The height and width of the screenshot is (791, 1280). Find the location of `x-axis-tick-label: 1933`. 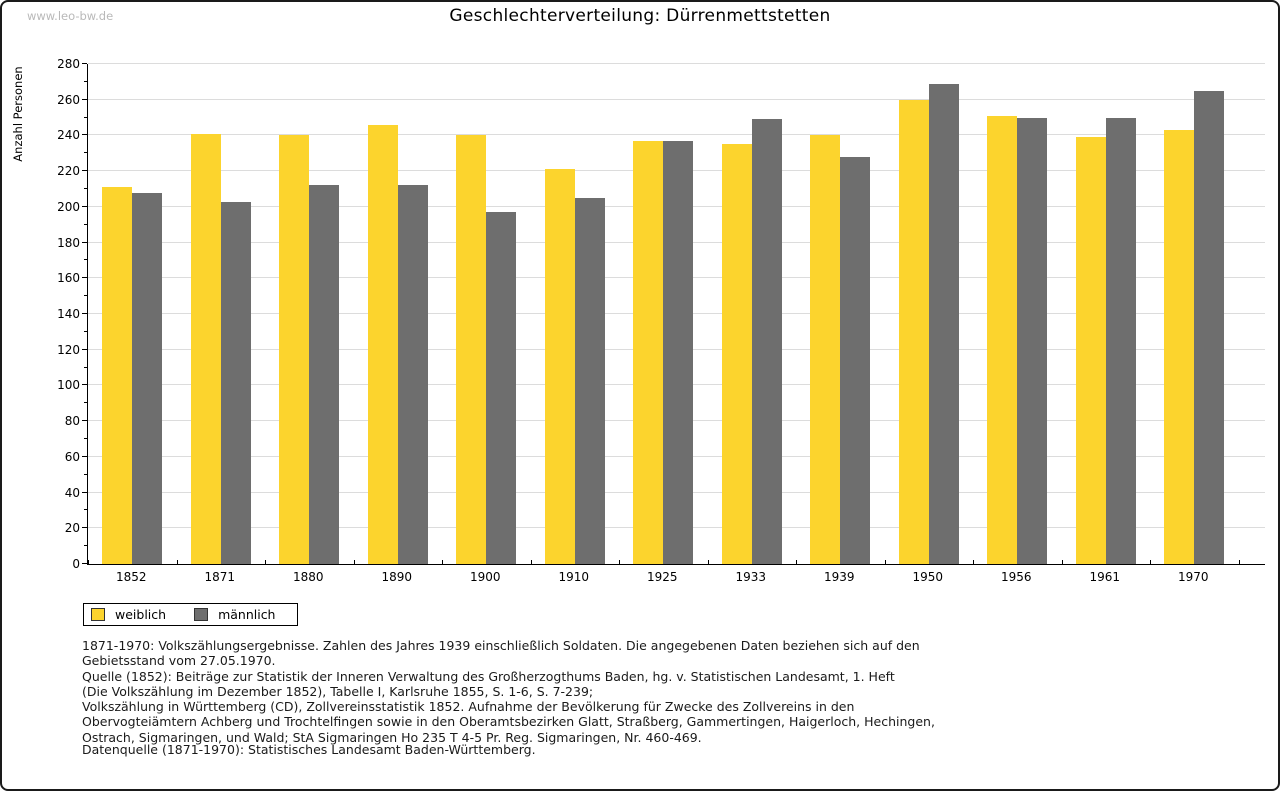

x-axis-tick-label: 1933 is located at coordinates (751, 577).